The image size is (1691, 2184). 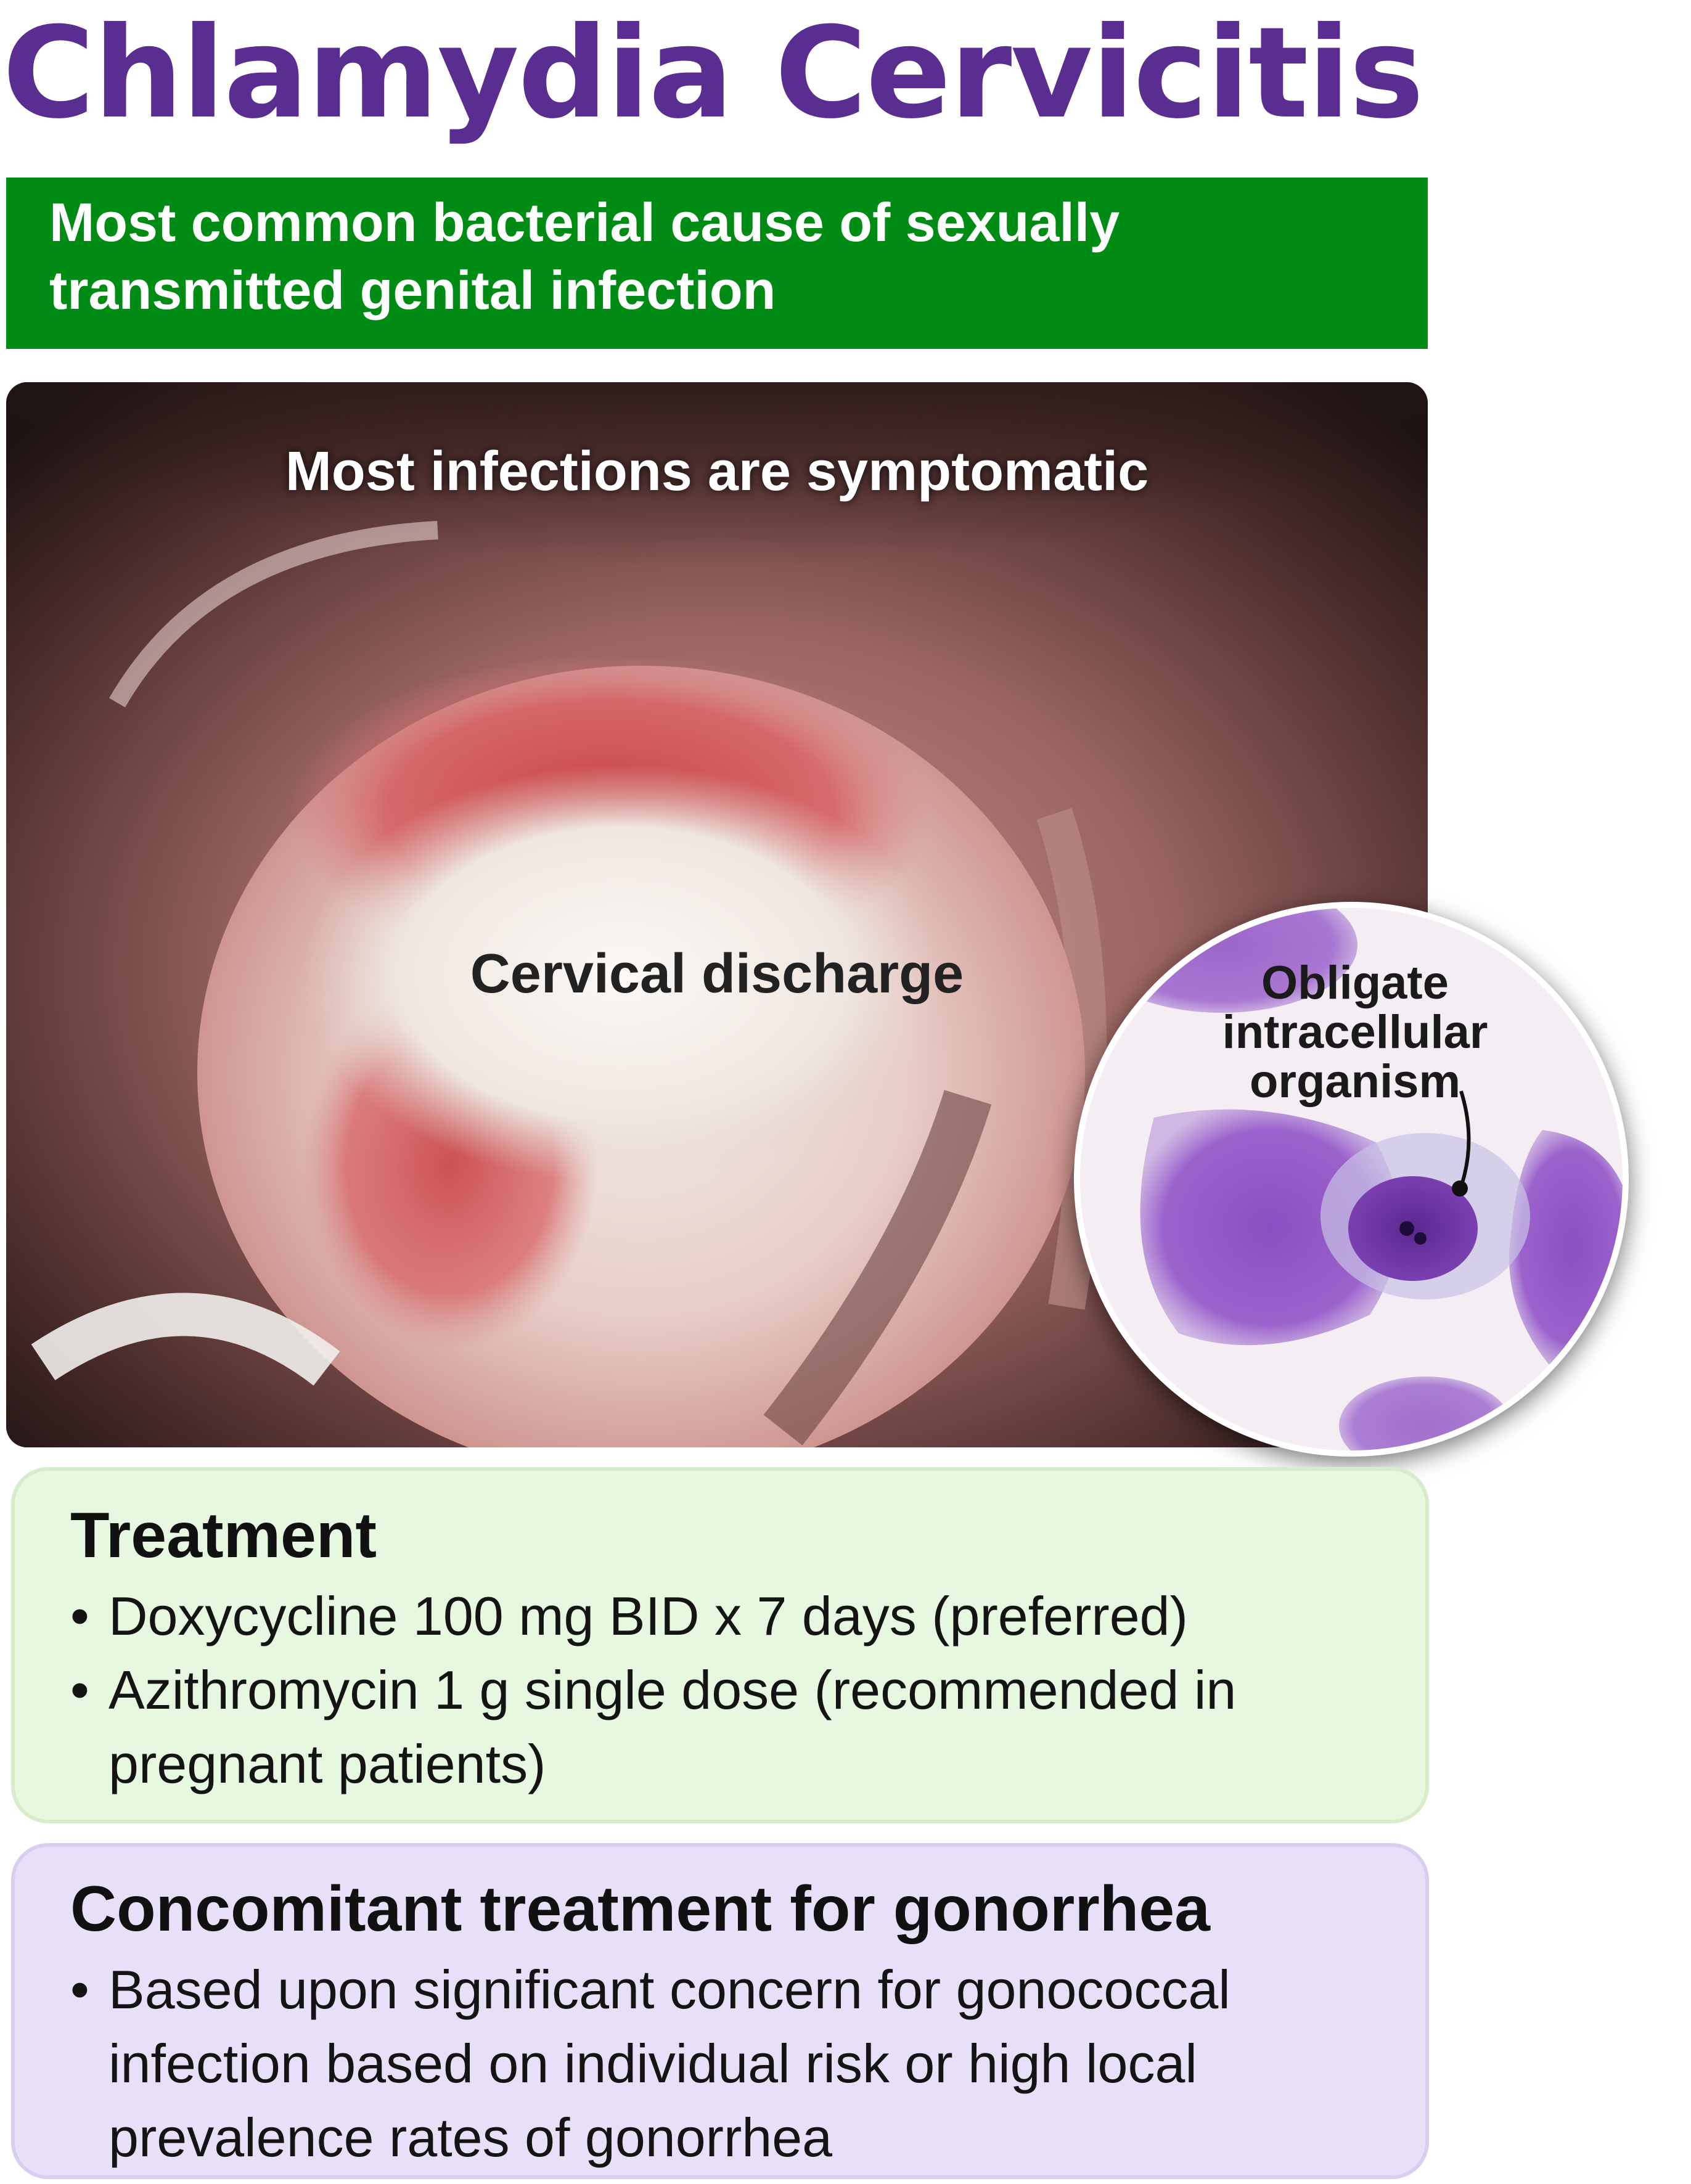 What do you see at coordinates (747, 1535) in the screenshot?
I see `treatment-heading: Treatment` at bounding box center [747, 1535].